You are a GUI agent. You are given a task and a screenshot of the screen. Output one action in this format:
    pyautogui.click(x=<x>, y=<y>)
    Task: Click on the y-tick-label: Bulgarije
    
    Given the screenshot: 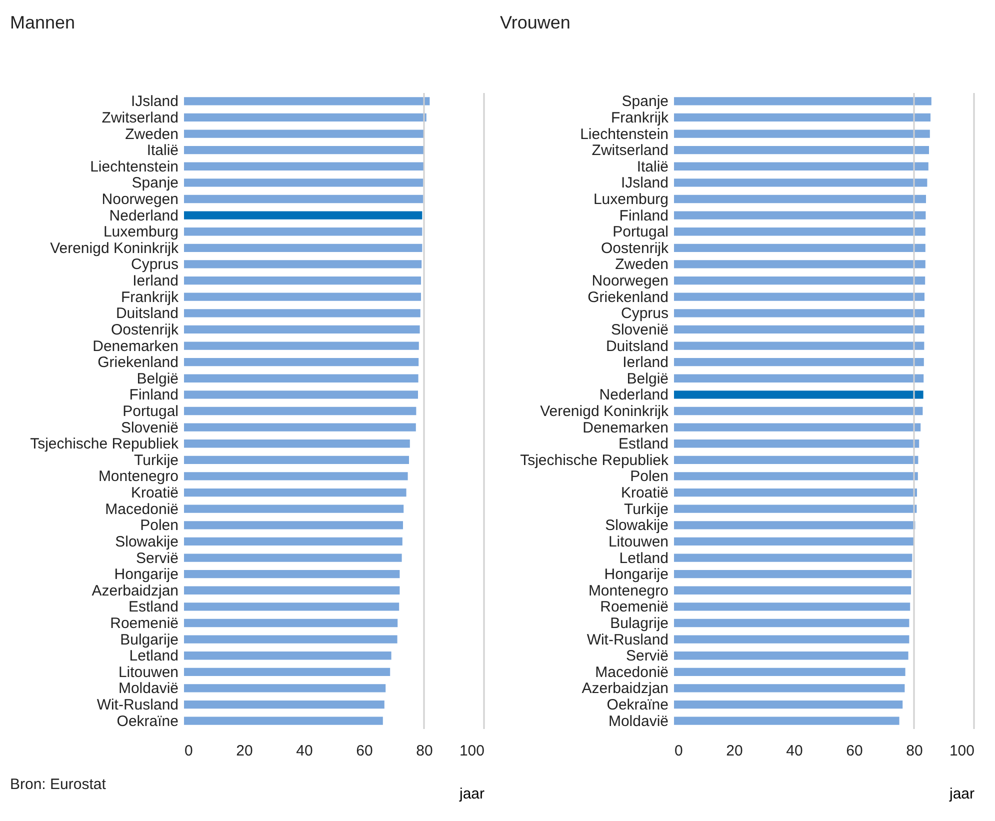 What is the action you would take?
    pyautogui.click(x=149, y=639)
    